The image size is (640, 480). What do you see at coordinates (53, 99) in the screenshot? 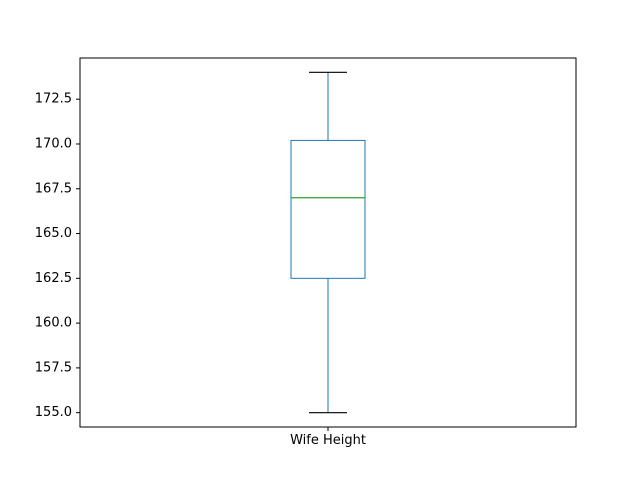
I see `y-tick-label: 172.5` at bounding box center [53, 99].